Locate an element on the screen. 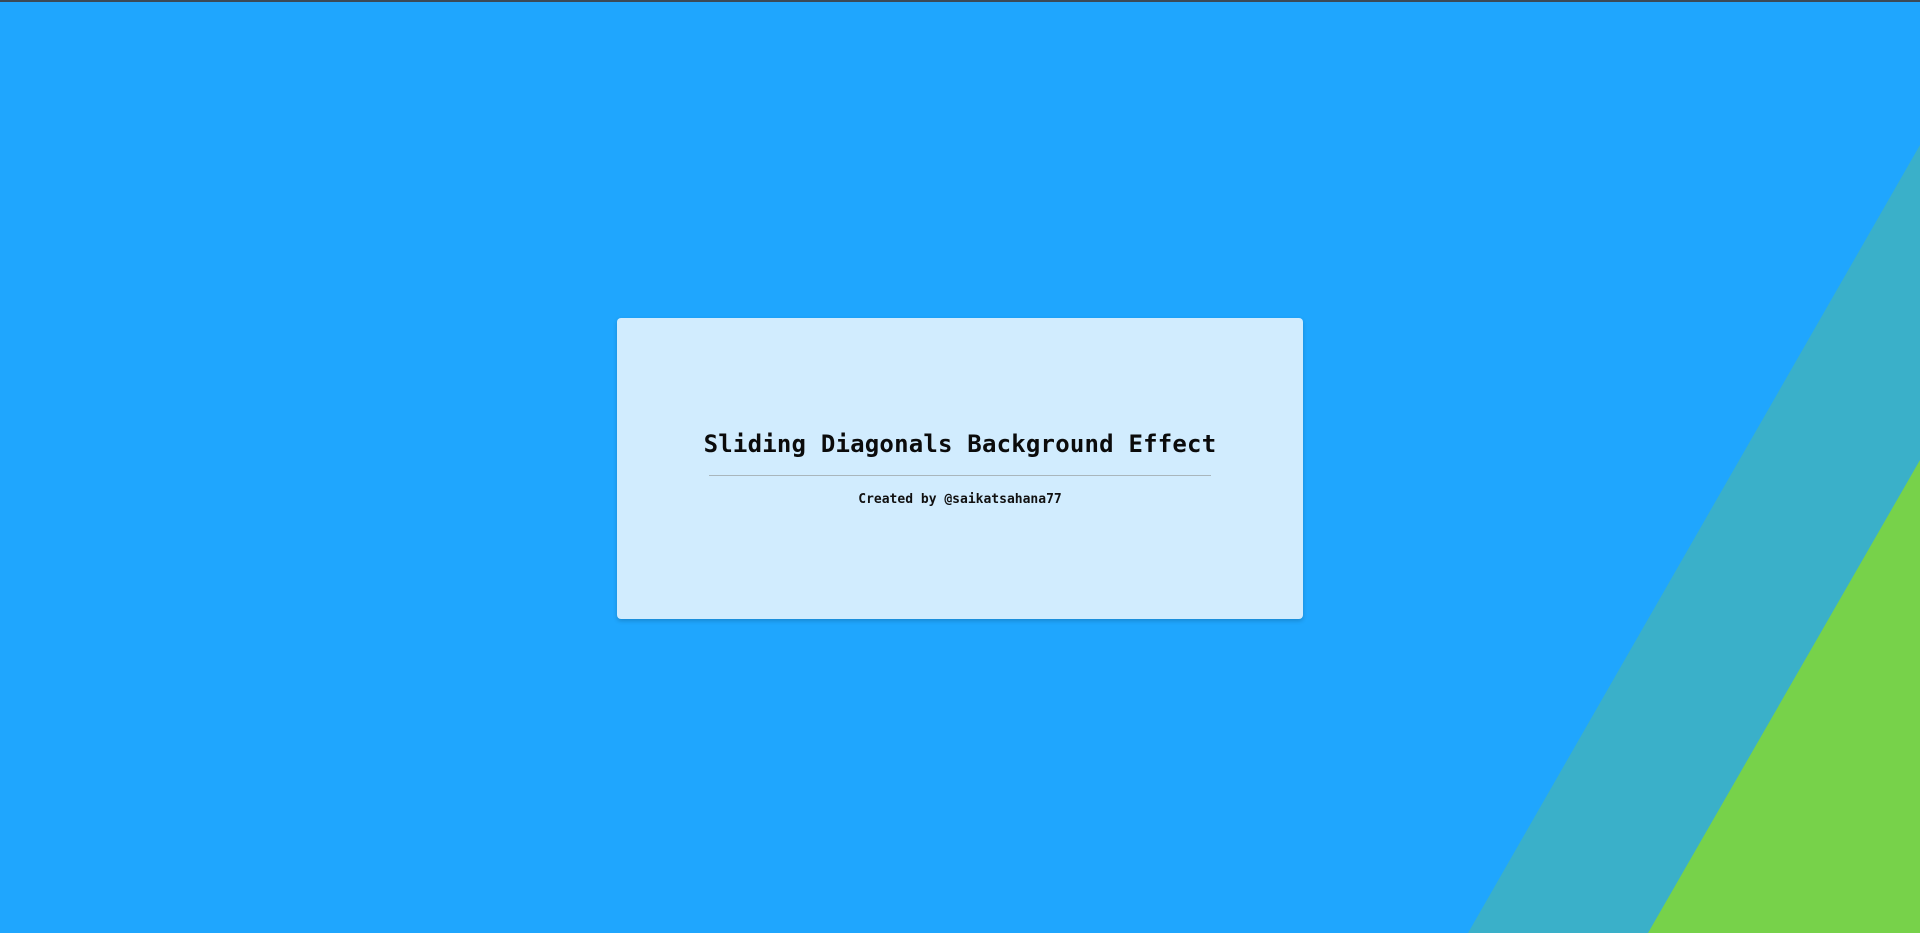  card-title: Sliding Diagonals Background Effect is located at coordinates (960, 444).